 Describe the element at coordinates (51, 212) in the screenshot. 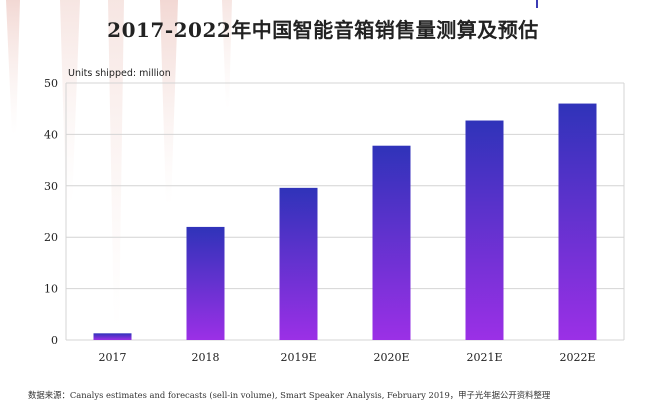

I see `y-axis-ticks: 0 10 20 30 40 50` at that location.